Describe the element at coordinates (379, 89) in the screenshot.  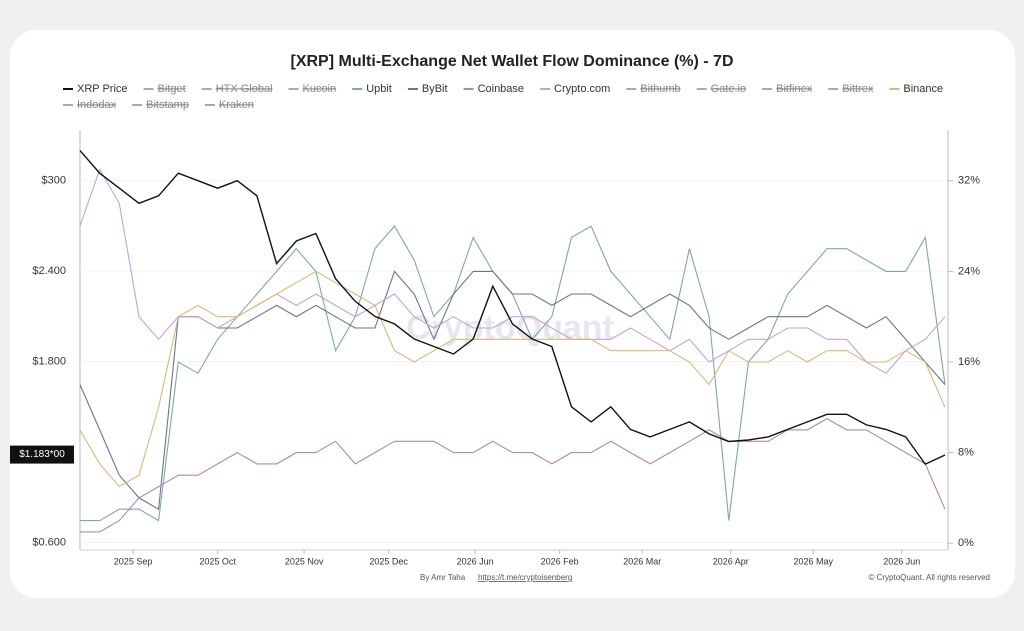
I see `legend-label: Upbit` at that location.